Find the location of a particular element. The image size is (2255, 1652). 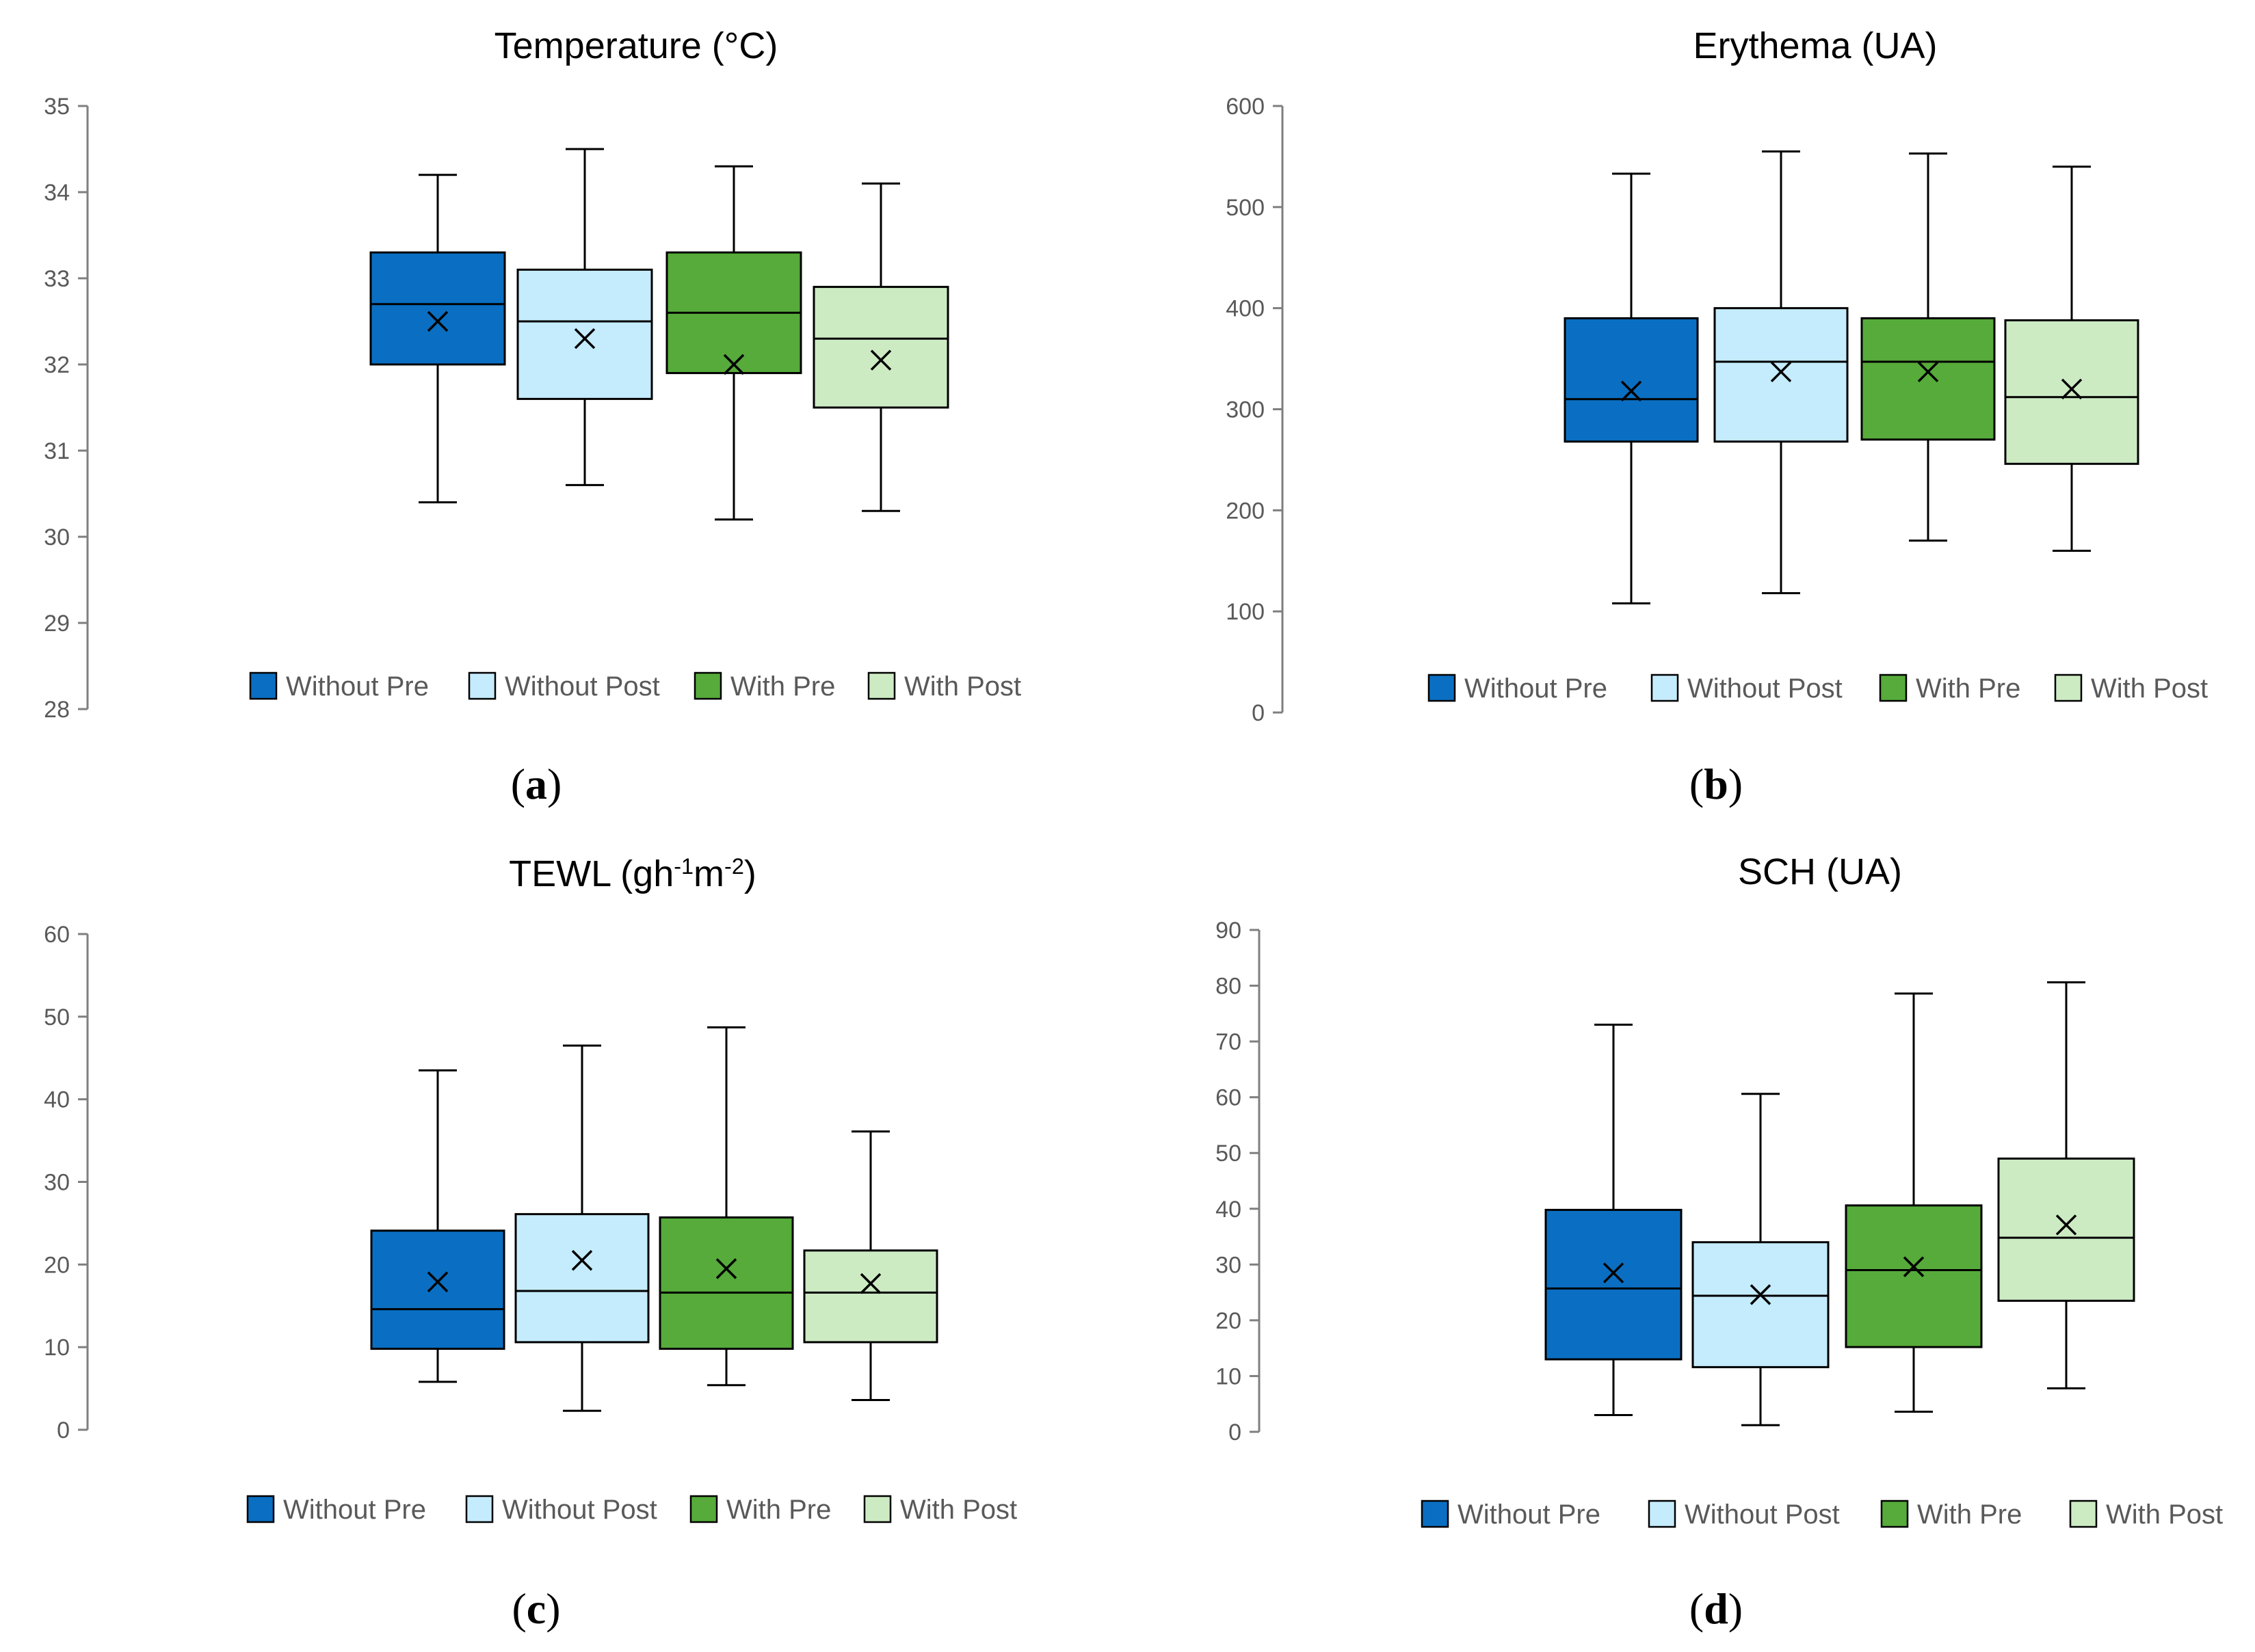

caption-d: (d) is located at coordinates (1716, 1608).